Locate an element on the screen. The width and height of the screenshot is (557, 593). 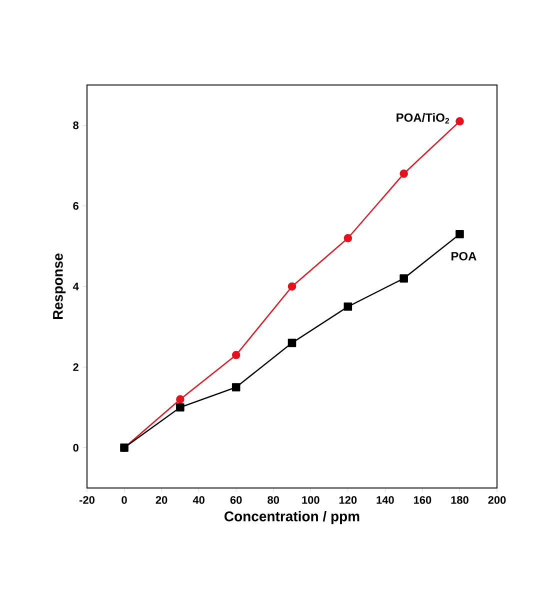
x-tick-label: 140 is located at coordinates (385, 500).